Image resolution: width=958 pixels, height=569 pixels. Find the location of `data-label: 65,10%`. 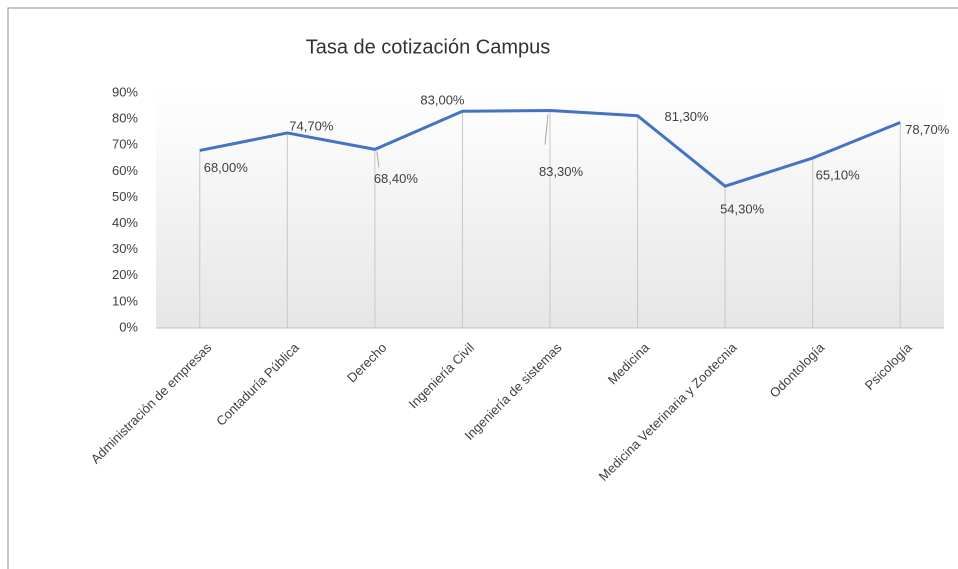

data-label: 65,10% is located at coordinates (838, 174).